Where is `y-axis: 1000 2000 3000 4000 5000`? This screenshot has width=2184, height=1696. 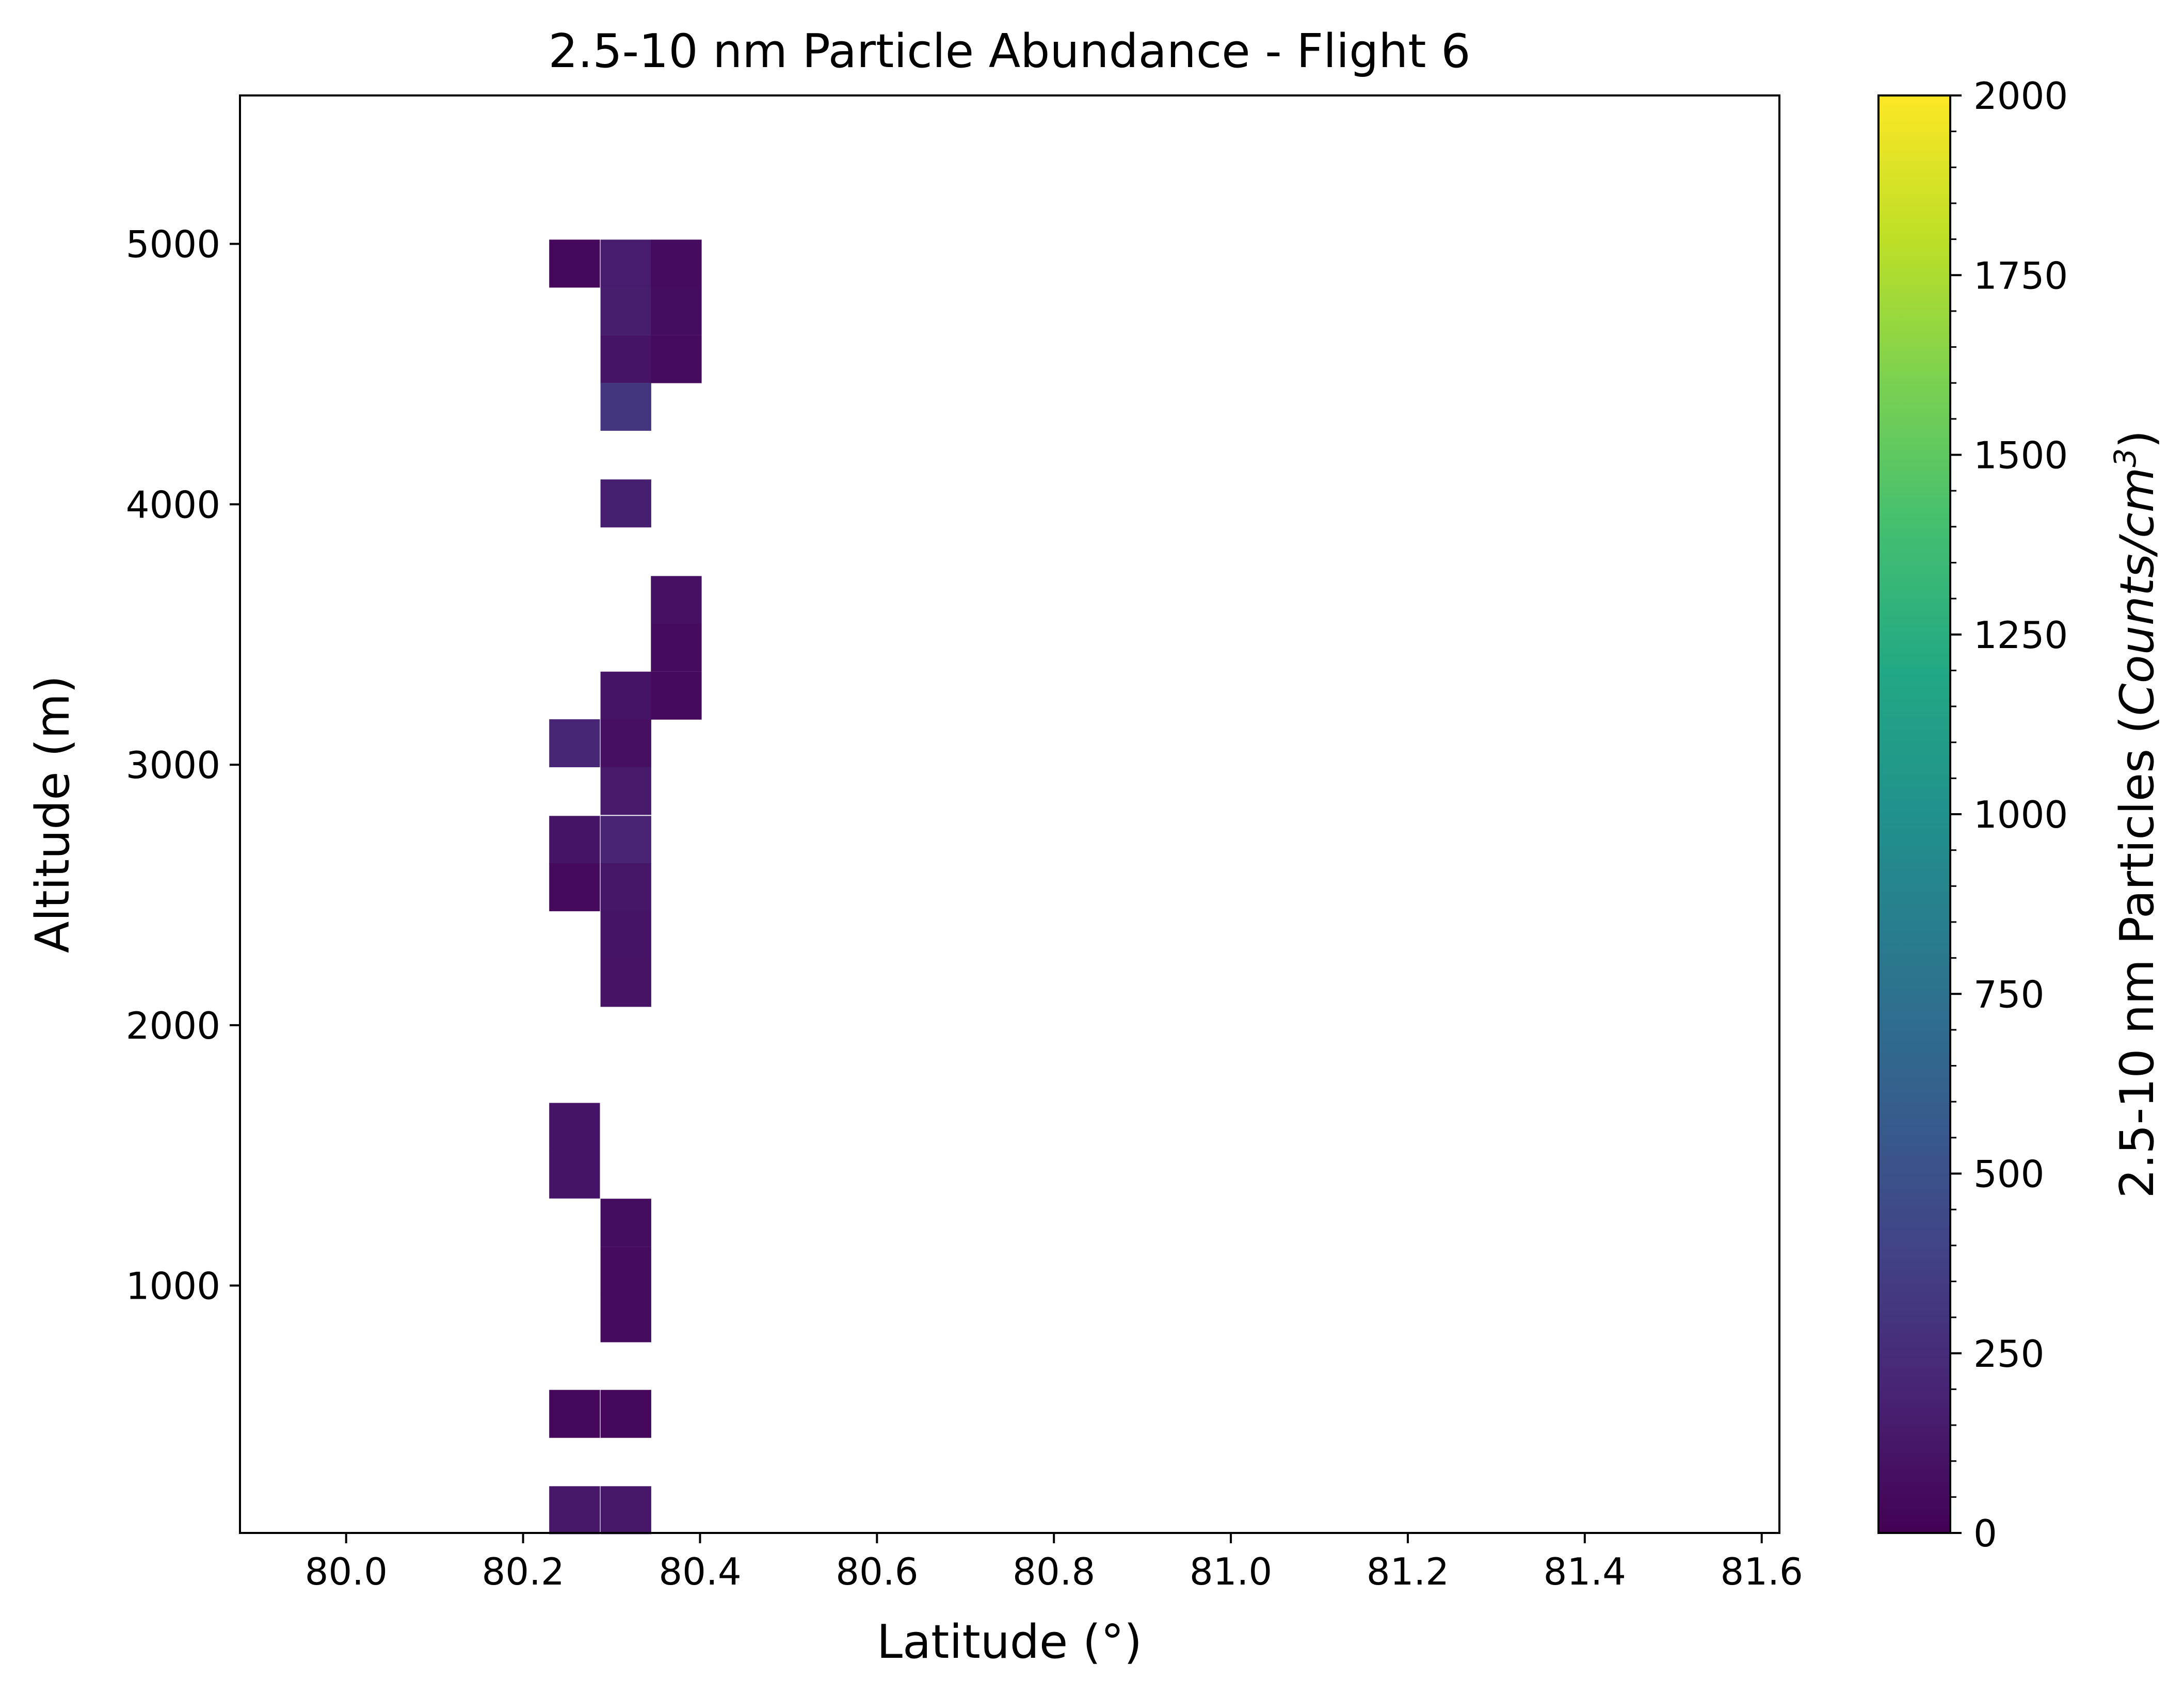
y-axis: 1000 2000 3000 4000 5000 is located at coordinates (183, 765).